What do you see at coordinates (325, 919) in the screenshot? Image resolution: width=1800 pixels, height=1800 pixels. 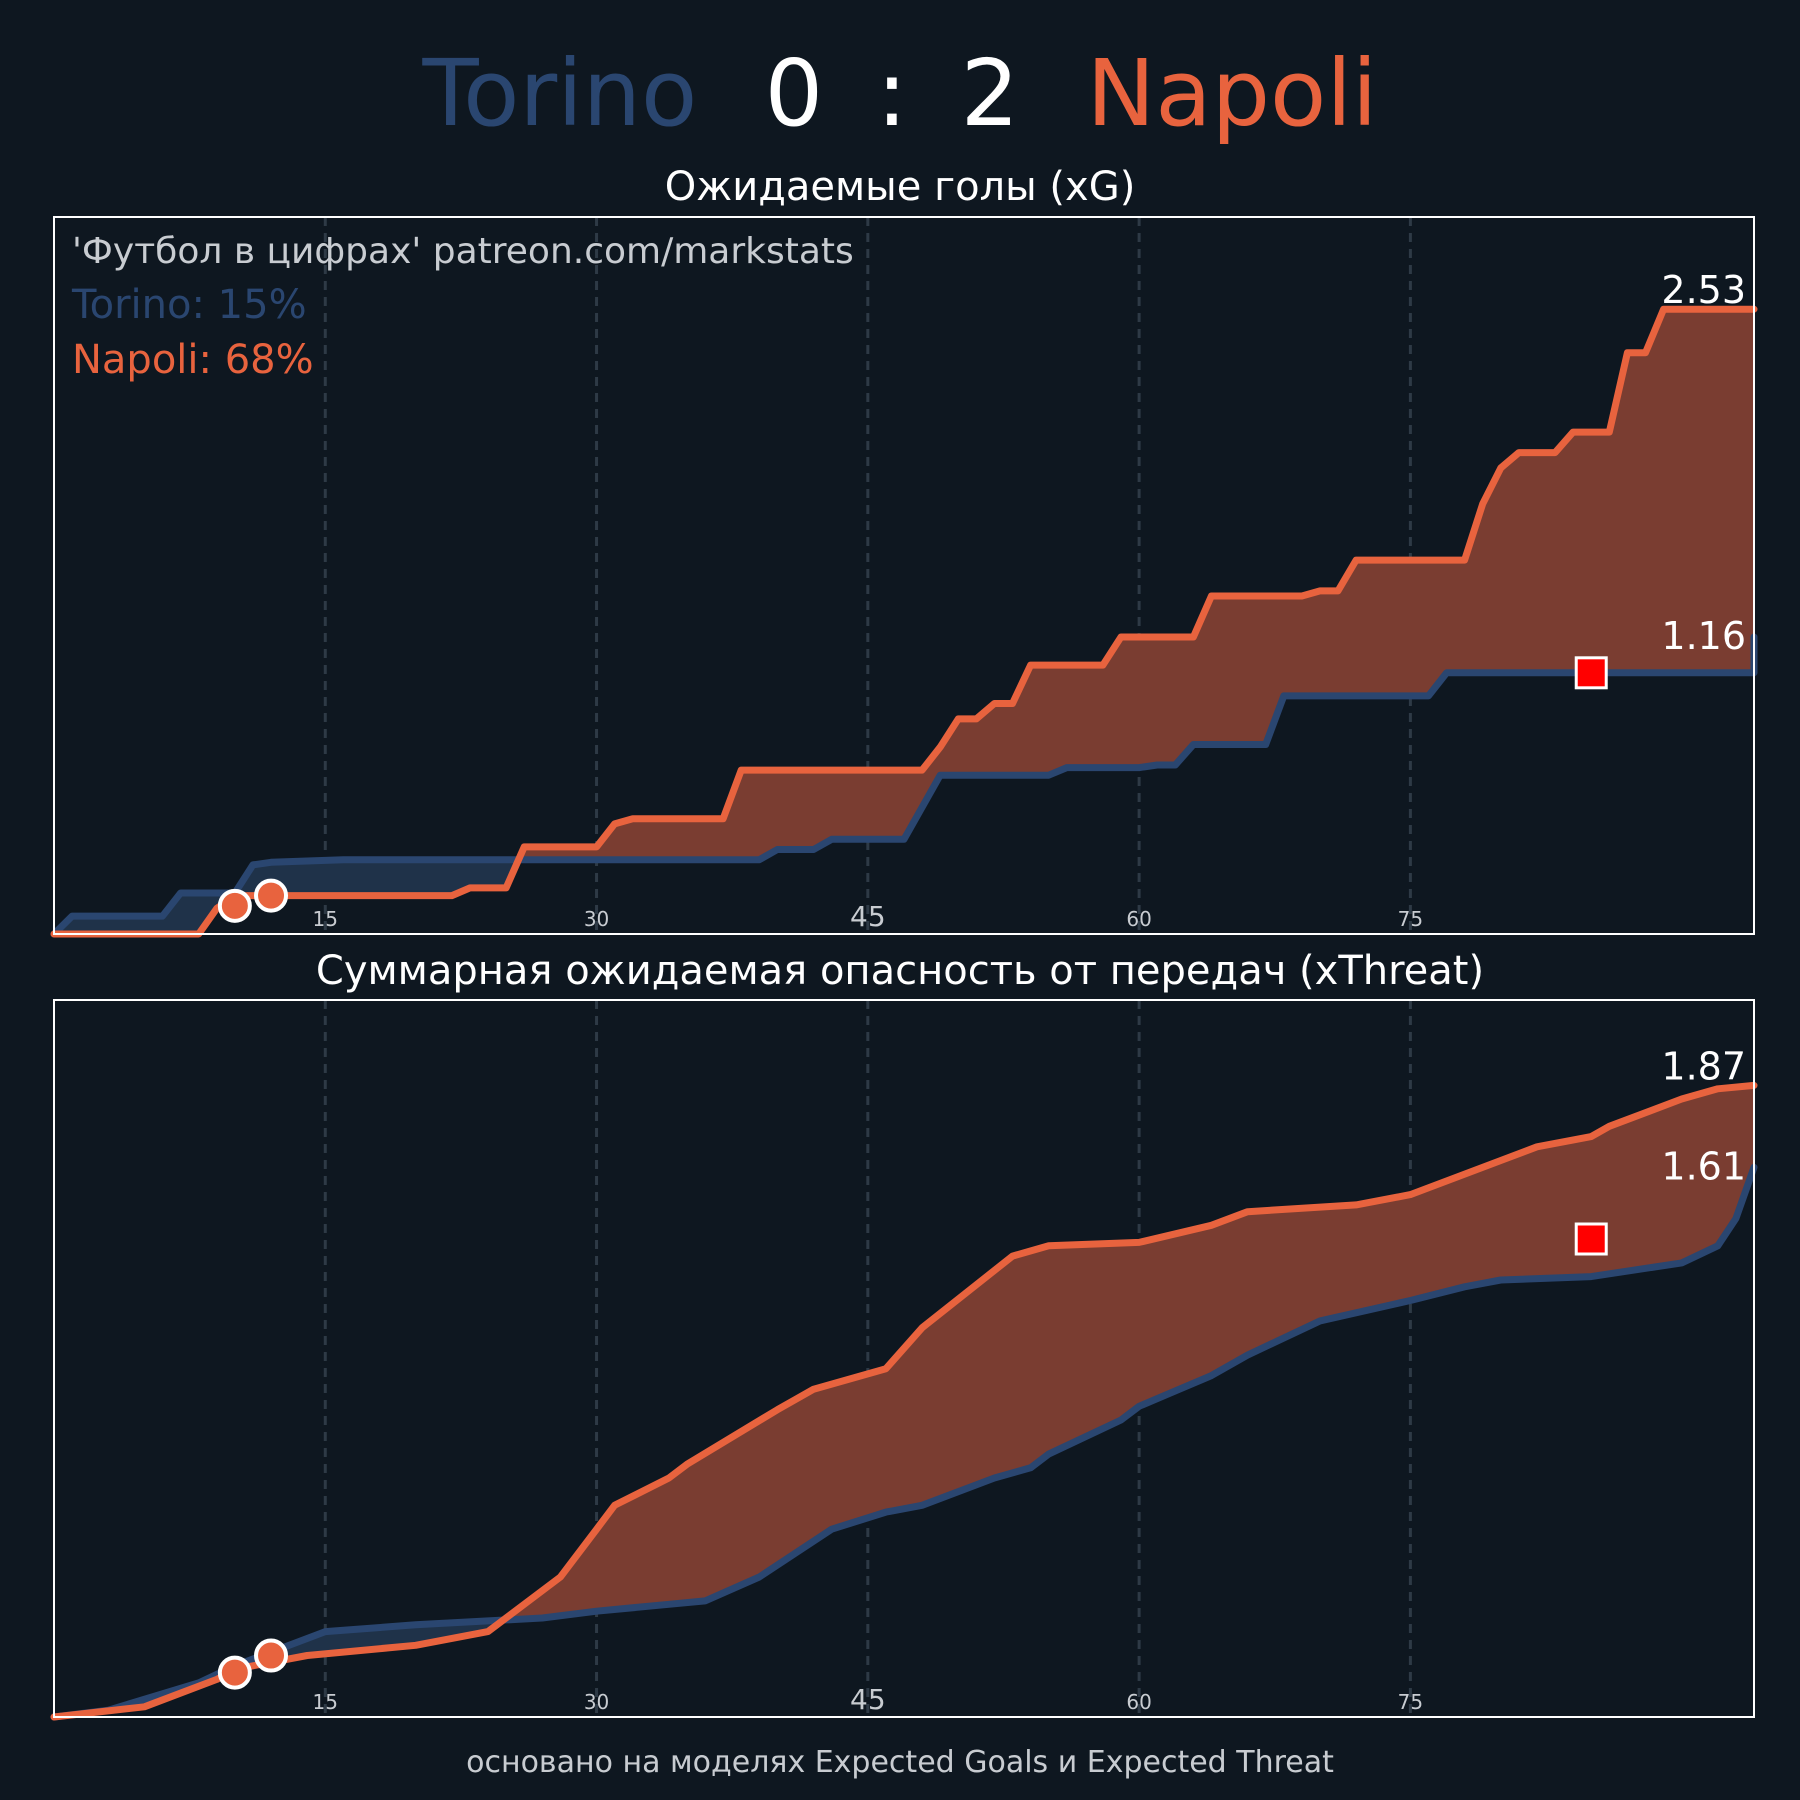 I see `xg-tick-label-15: 15` at bounding box center [325, 919].